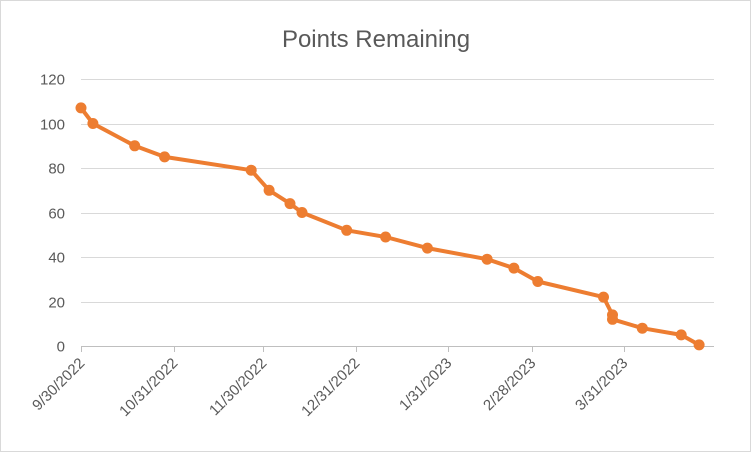 This screenshot has width=751, height=452. I want to click on y-tick-label: 100, so click(52, 125).